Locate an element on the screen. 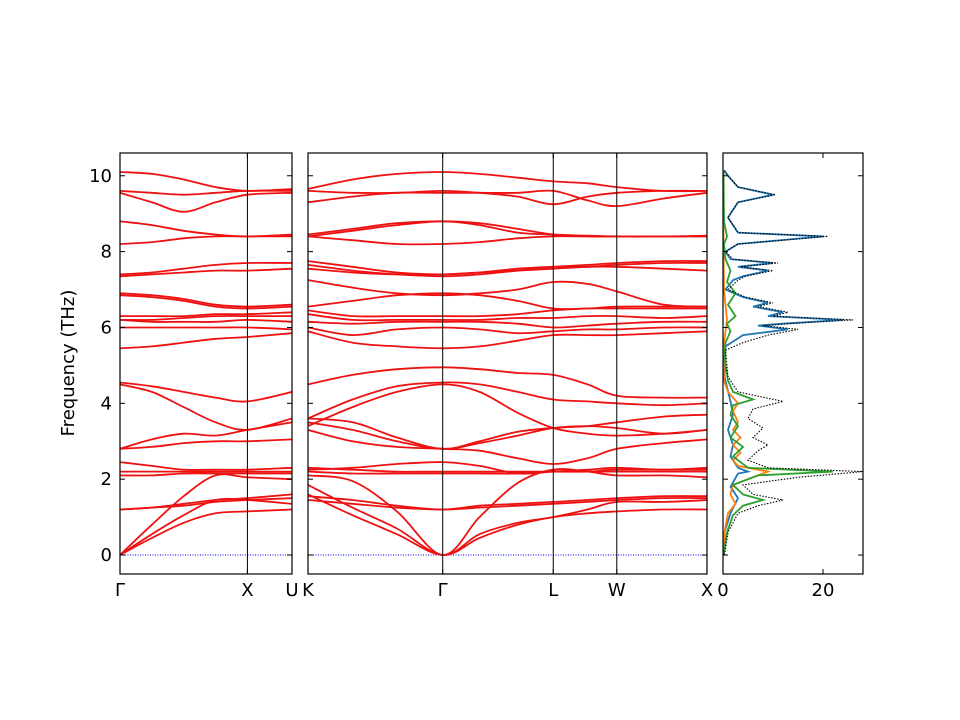 The height and width of the screenshot is (720, 960). ytick-label-2: 2 is located at coordinates (106, 479).